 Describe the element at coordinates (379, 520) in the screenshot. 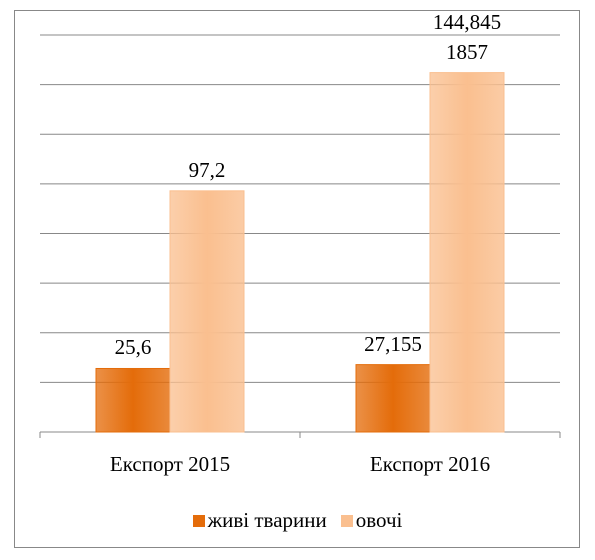

I see `legend-label: овочі` at that location.